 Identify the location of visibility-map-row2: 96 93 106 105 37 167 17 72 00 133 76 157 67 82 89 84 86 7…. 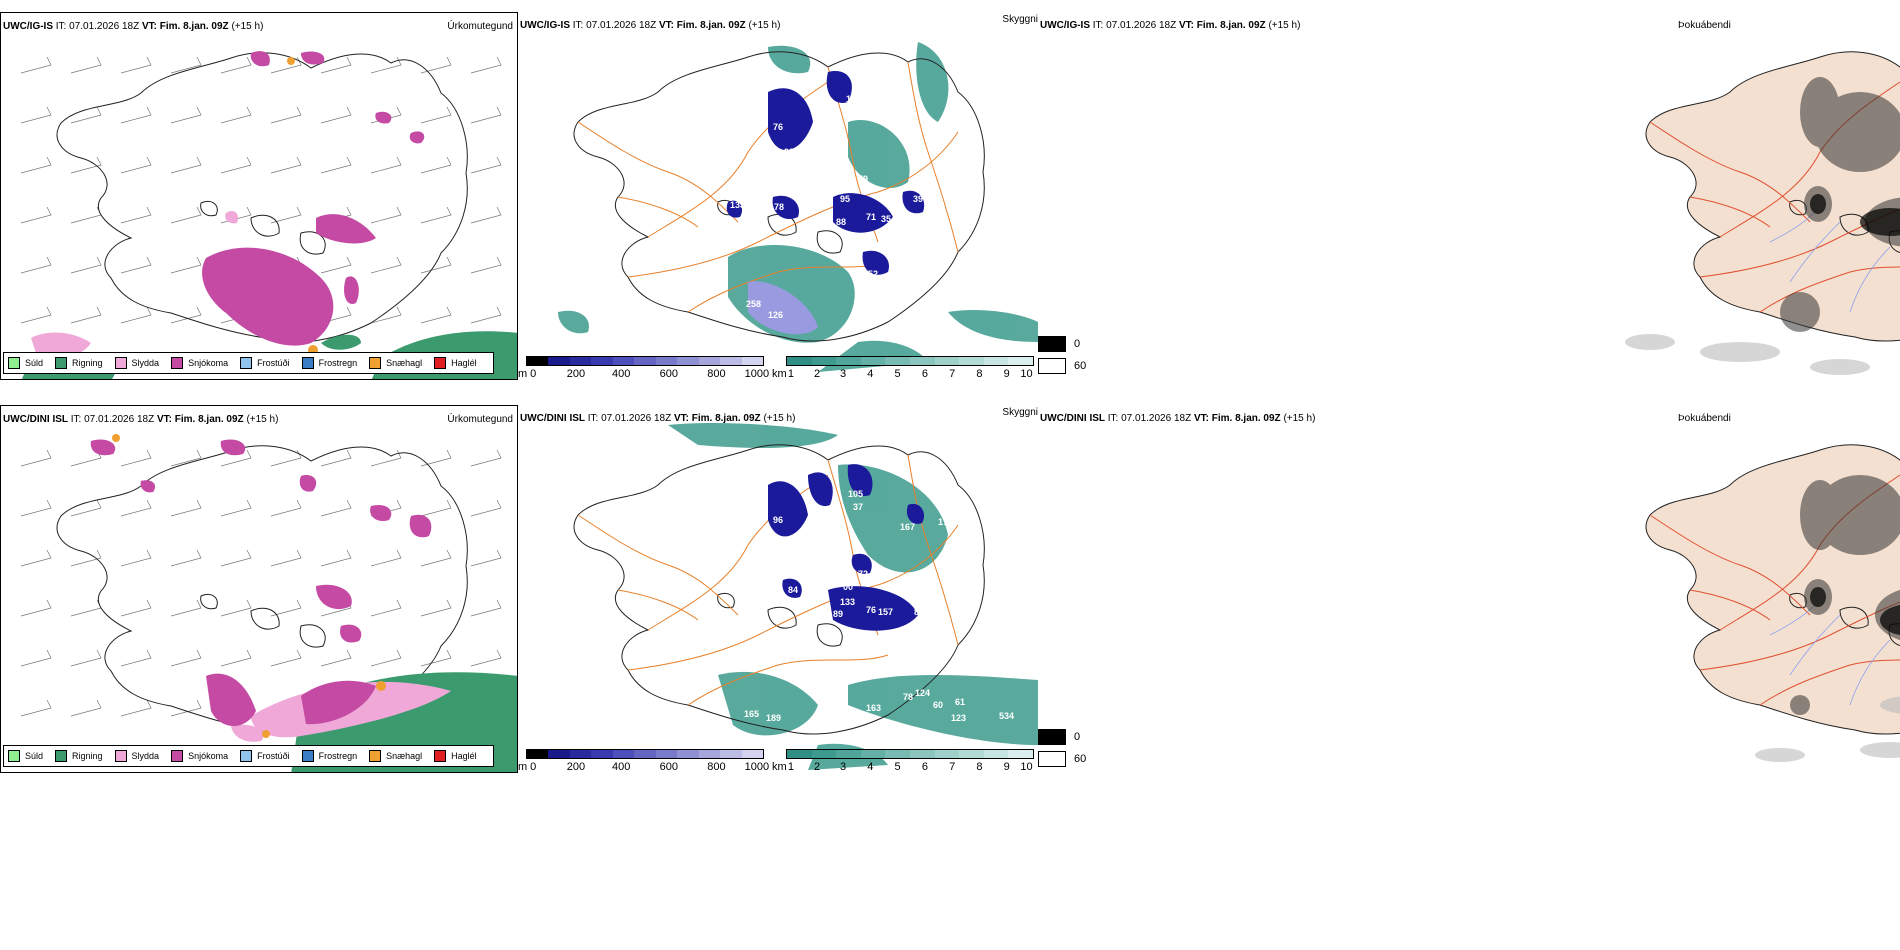
(805, 596).